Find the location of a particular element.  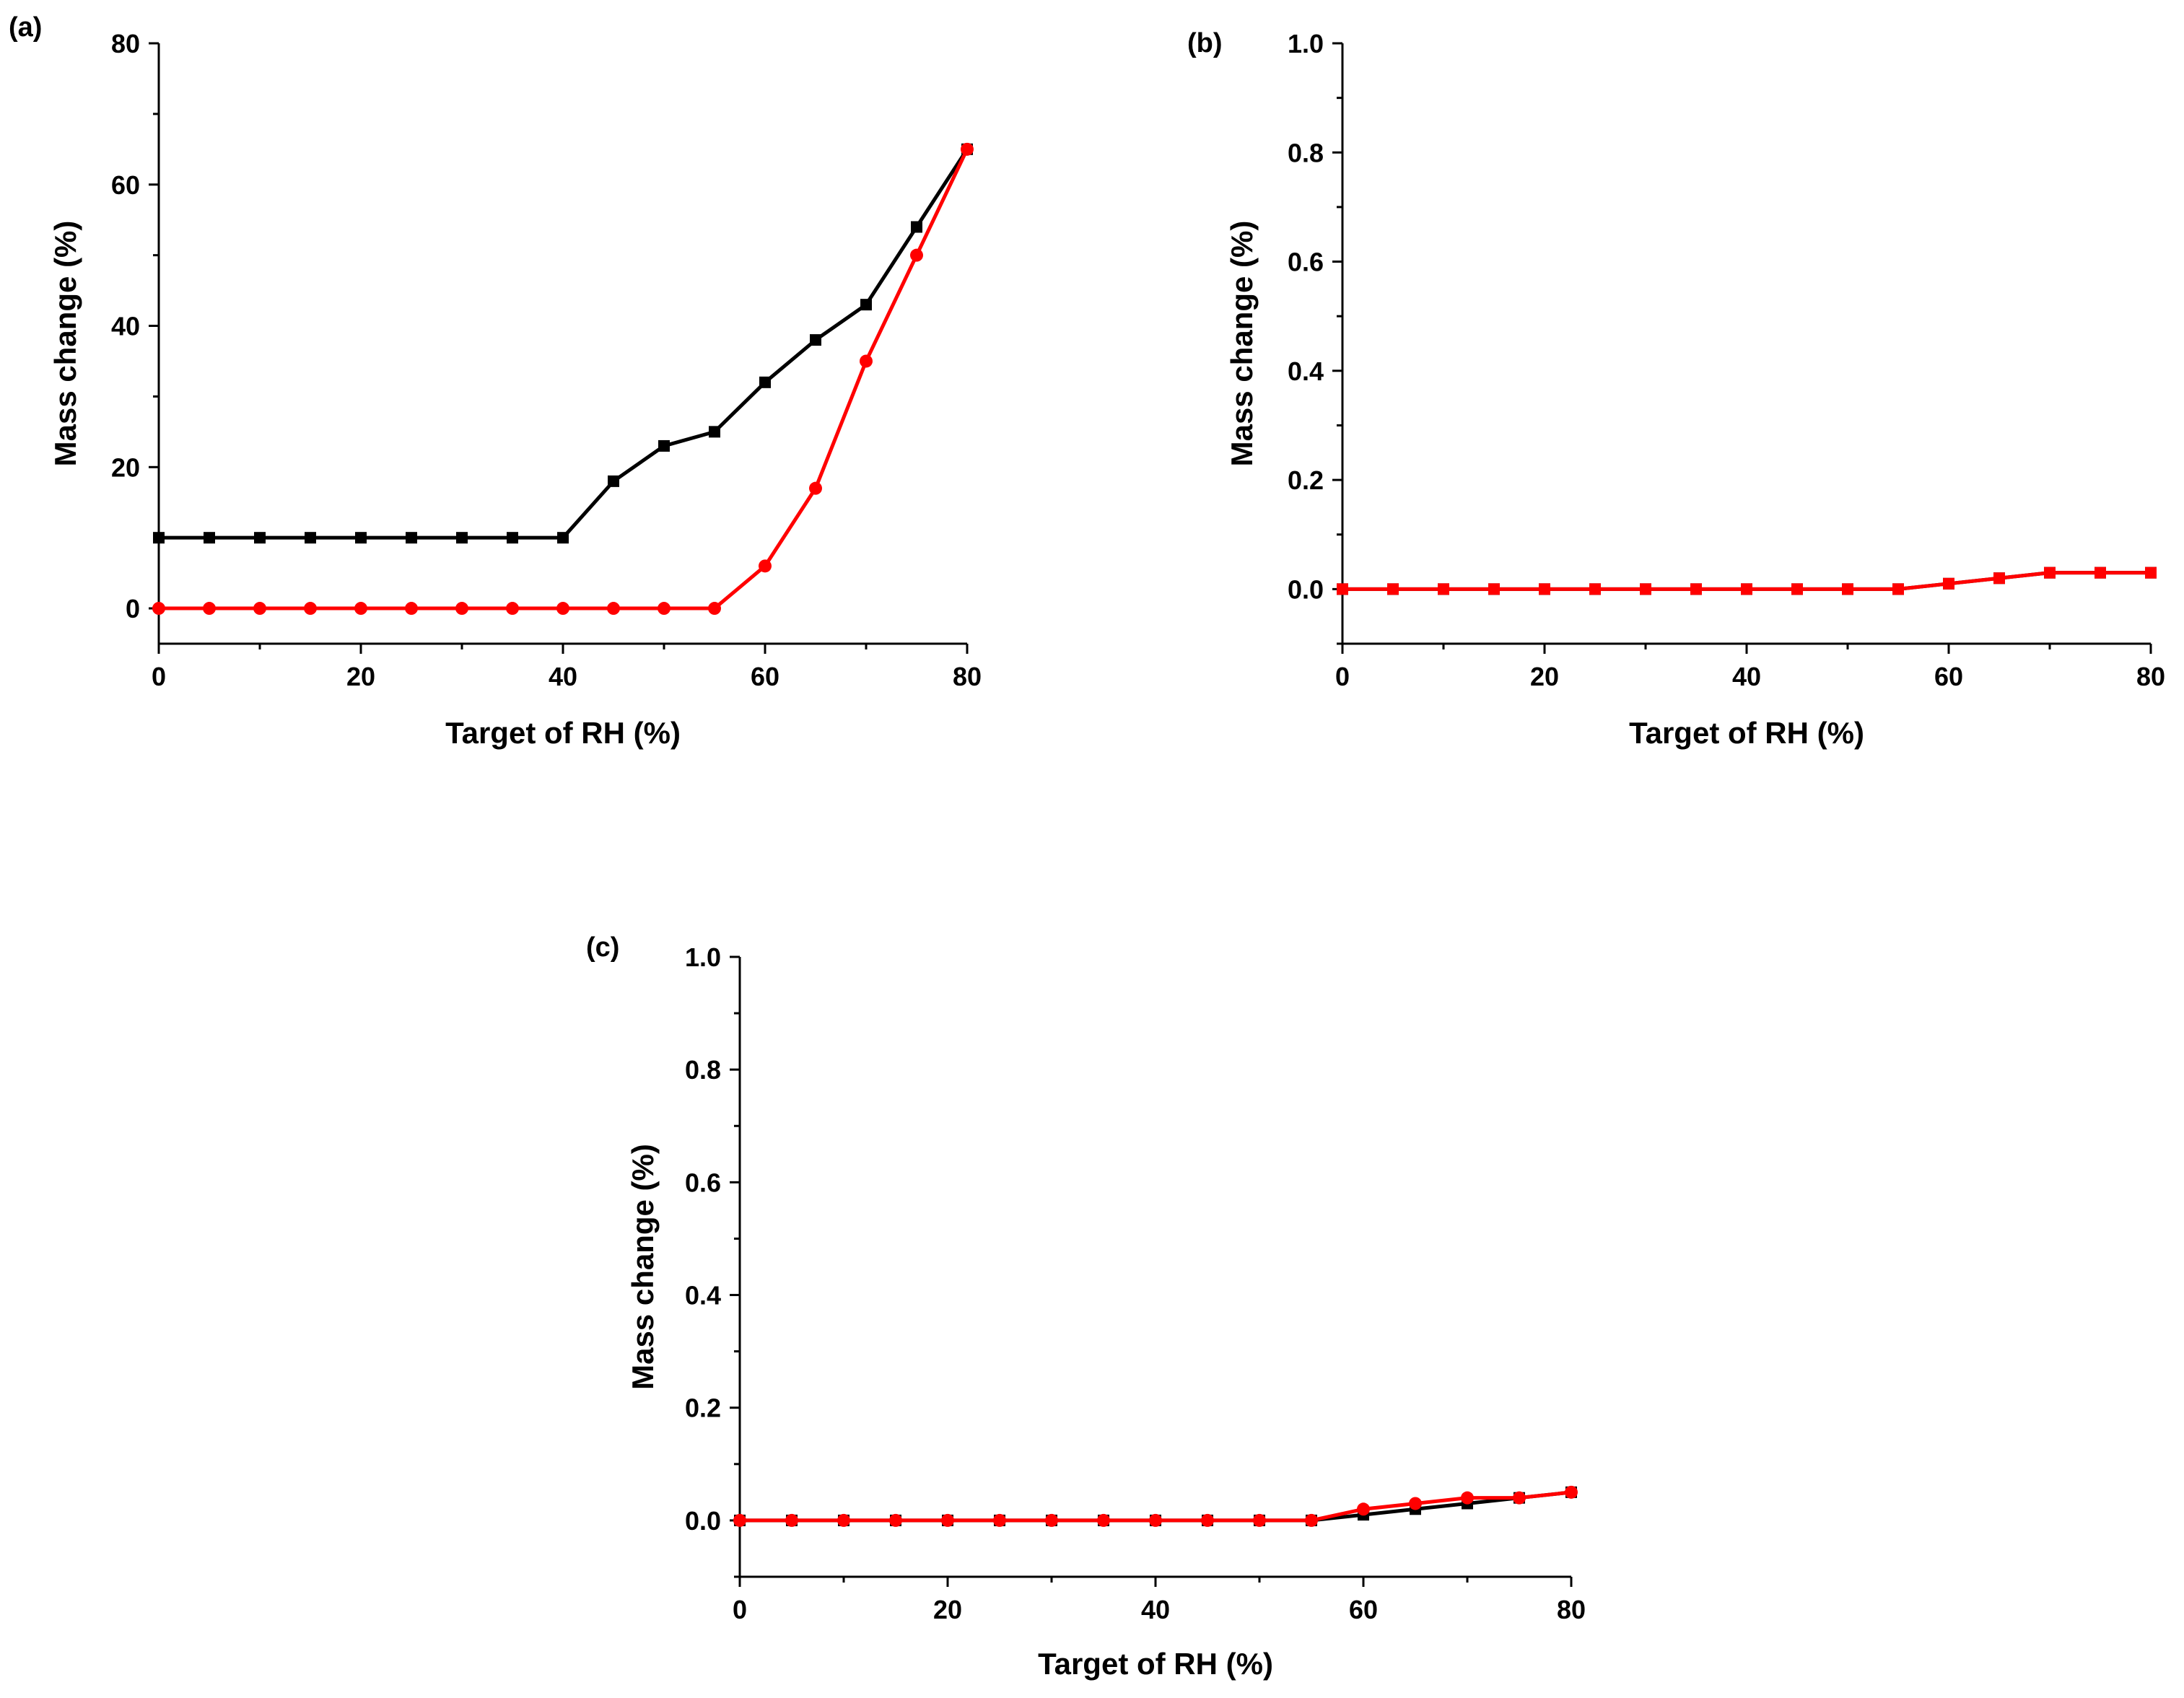

series-line-black is located at coordinates (564, 344).